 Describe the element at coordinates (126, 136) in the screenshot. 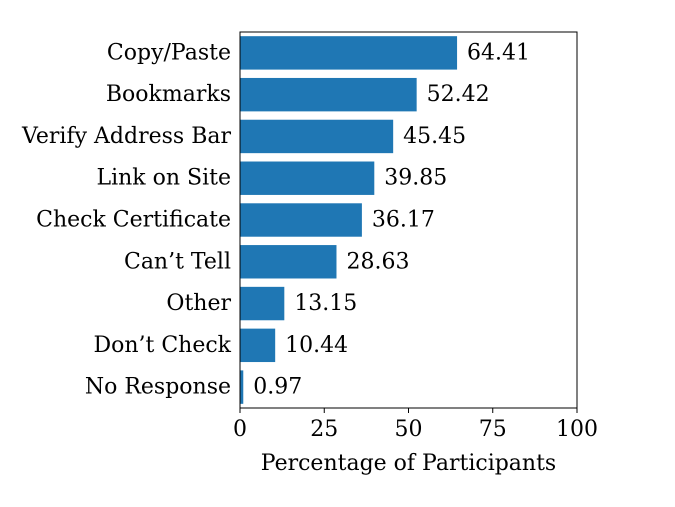

I see `category-label: Verify Address Bar` at that location.